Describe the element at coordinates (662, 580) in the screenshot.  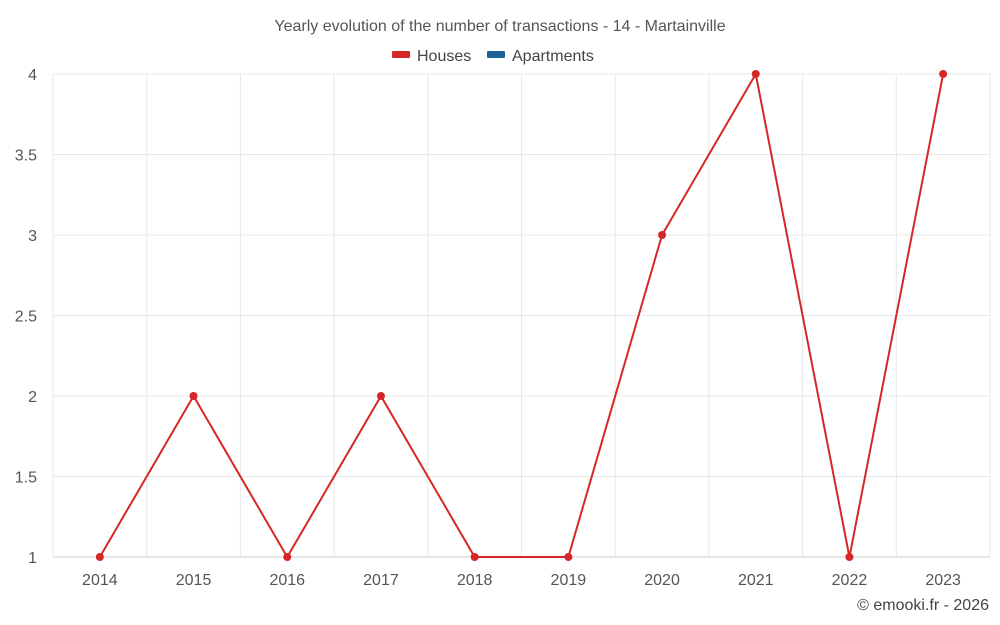
I see `x-tick-label: 2020` at that location.